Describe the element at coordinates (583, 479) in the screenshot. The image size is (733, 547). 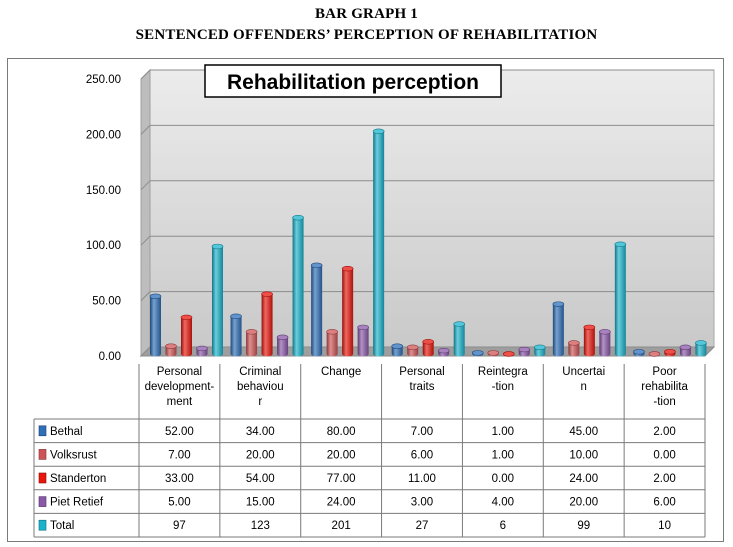
I see `table-value: 24.00` at that location.